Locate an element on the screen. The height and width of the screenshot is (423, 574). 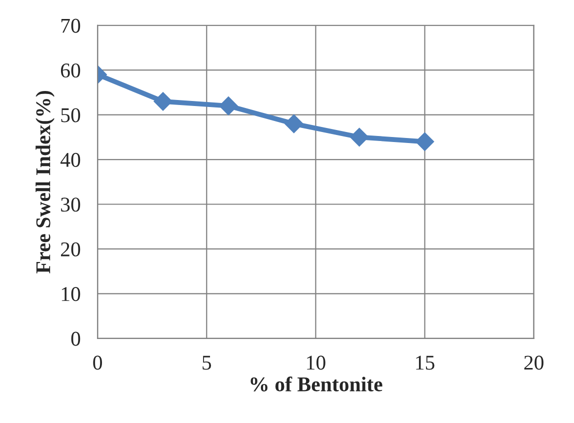
y-tick-label: 50 is located at coordinates (70, 115).